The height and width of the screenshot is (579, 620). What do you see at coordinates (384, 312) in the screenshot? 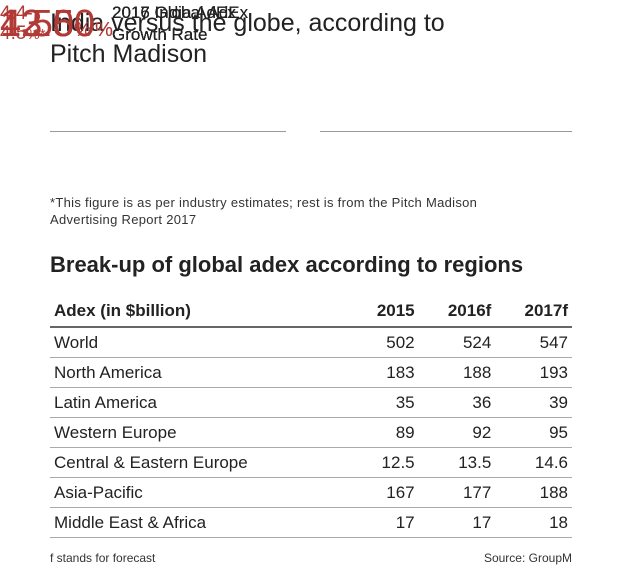
I see `column-header: 2015` at bounding box center [384, 312].